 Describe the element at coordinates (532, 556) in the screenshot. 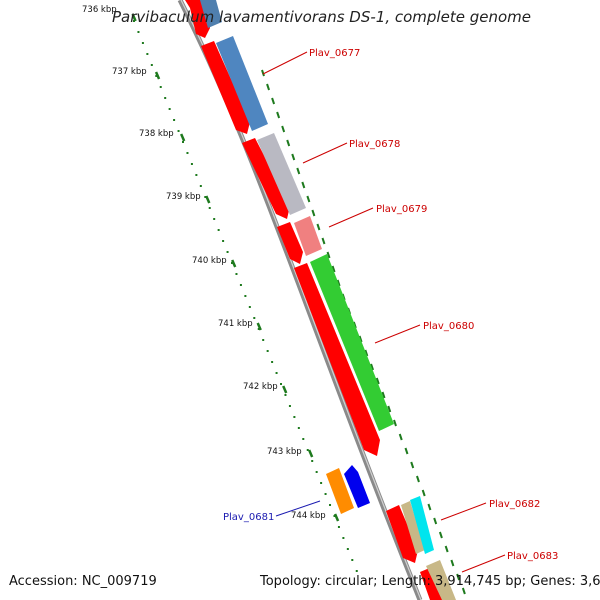

I see `gene-label-plav-0683: Plav_0683` at that location.